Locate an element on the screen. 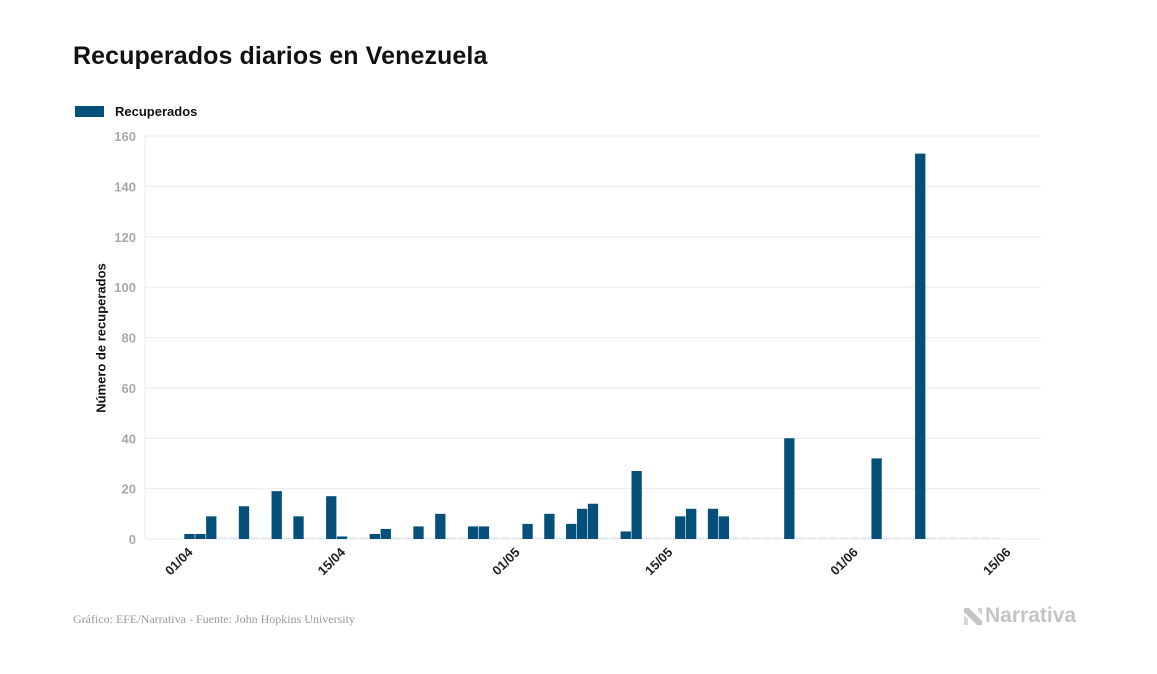 The width and height of the screenshot is (1157, 674). legend-label: Recuperados is located at coordinates (156, 111).